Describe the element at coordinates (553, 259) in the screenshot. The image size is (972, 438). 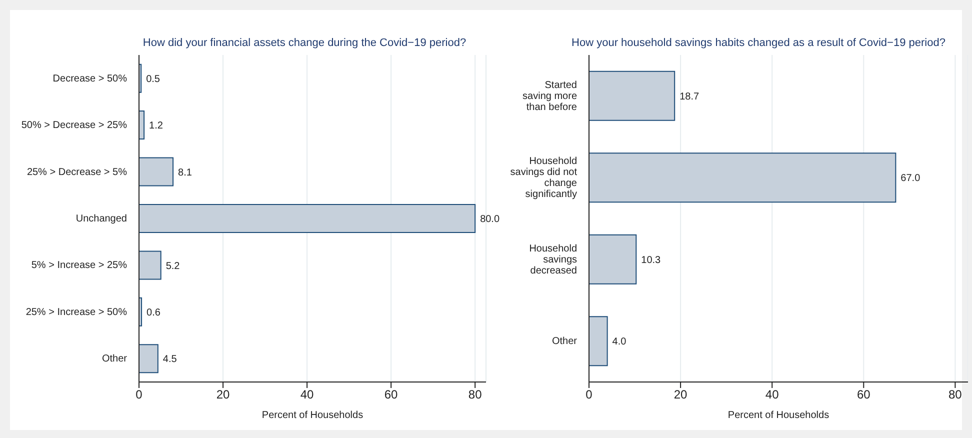
I see `y-tick-label: Household savings decreased` at that location.